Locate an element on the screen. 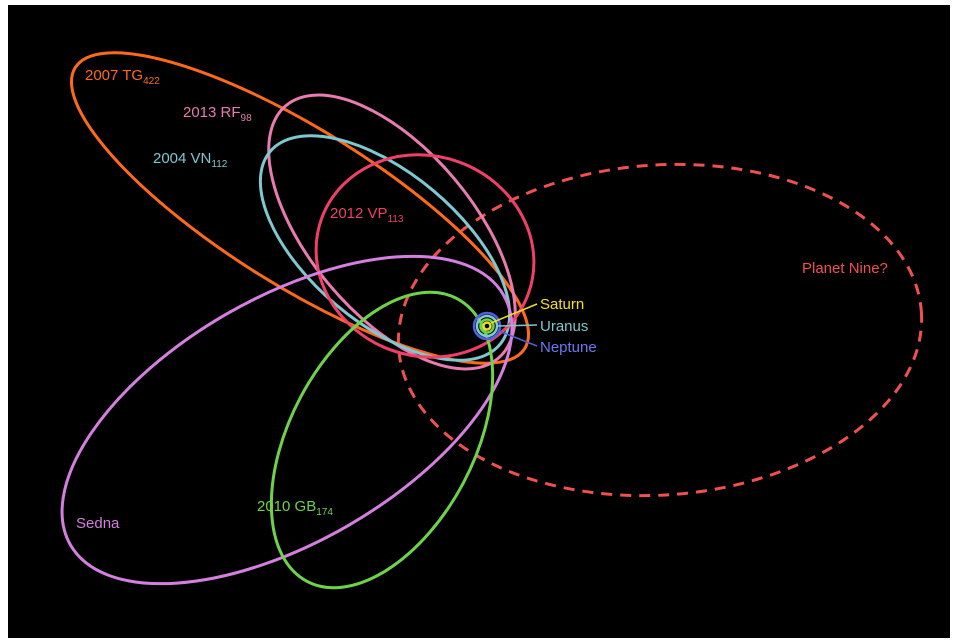  label-saturn: Saturn is located at coordinates (562, 304).